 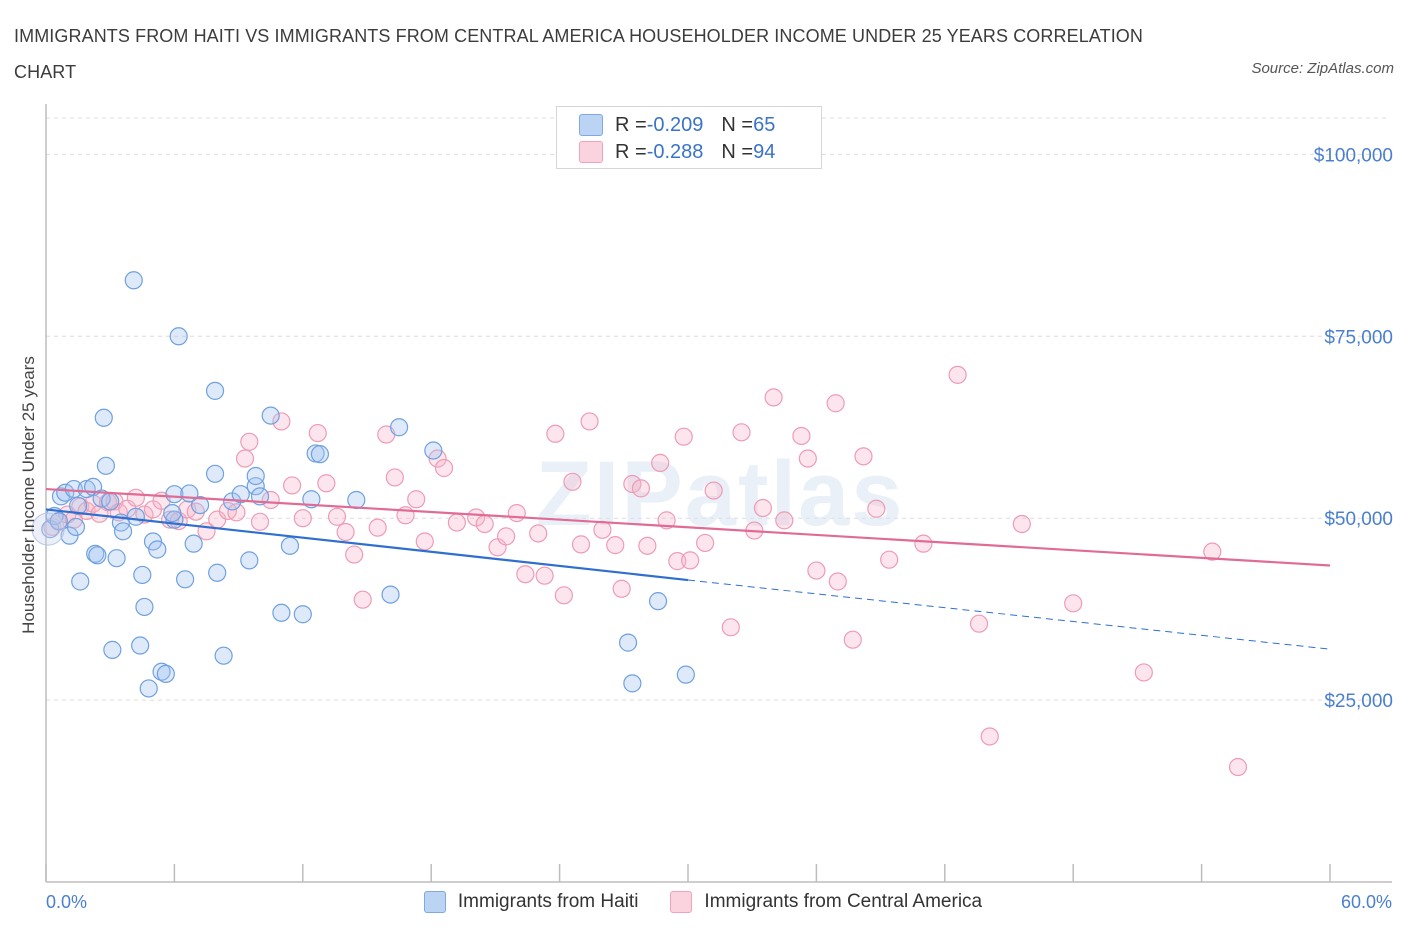 I want to click on stats-legend: R = -0.209 N = 65 R = -0.288 N = 94, so click(x=689, y=137).